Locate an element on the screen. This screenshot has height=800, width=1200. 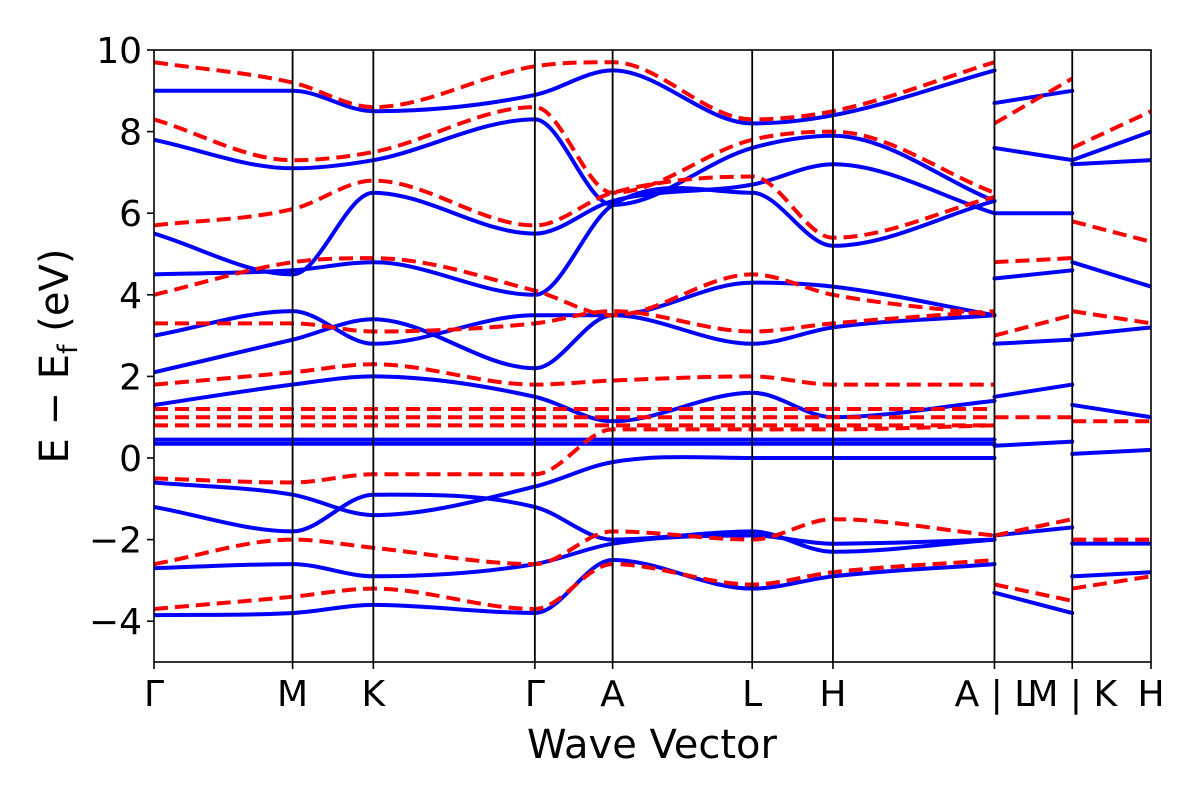
y-tick-label: 2 is located at coordinates (130, 377).